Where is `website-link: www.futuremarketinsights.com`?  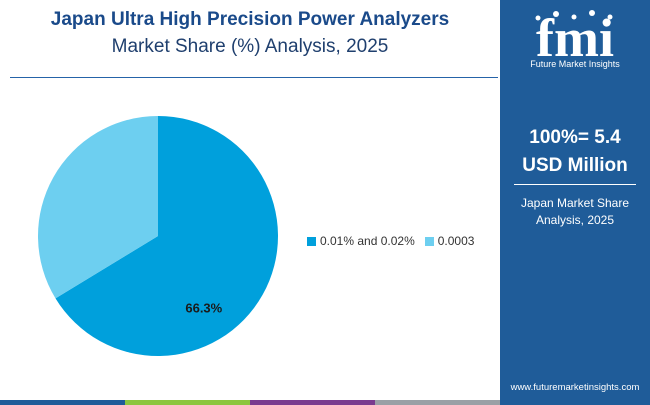 website-link: www.futuremarketinsights.com is located at coordinates (575, 387).